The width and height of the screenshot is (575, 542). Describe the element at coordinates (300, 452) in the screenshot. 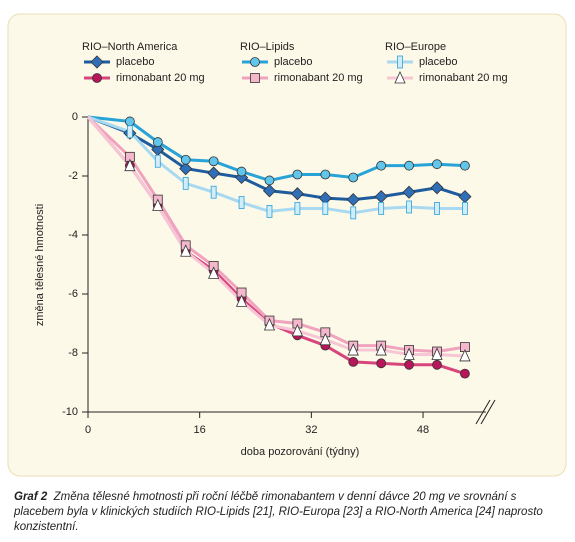

I see `x-axis-label: doba pozorování (týdny)` at that location.